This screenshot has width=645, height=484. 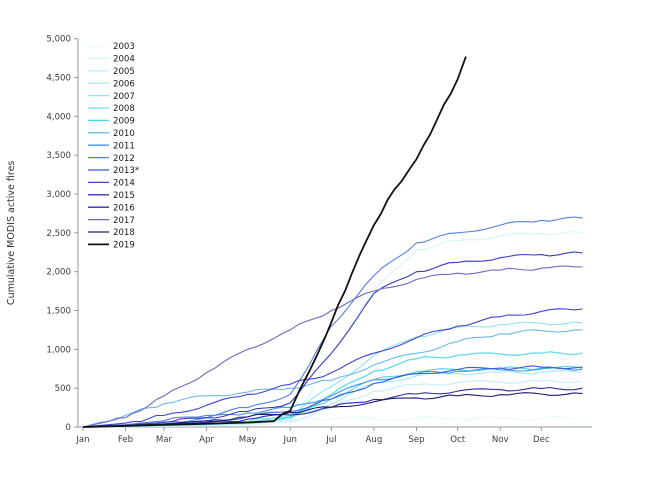 I want to click on y-tick-label: 500, so click(x=63, y=389).